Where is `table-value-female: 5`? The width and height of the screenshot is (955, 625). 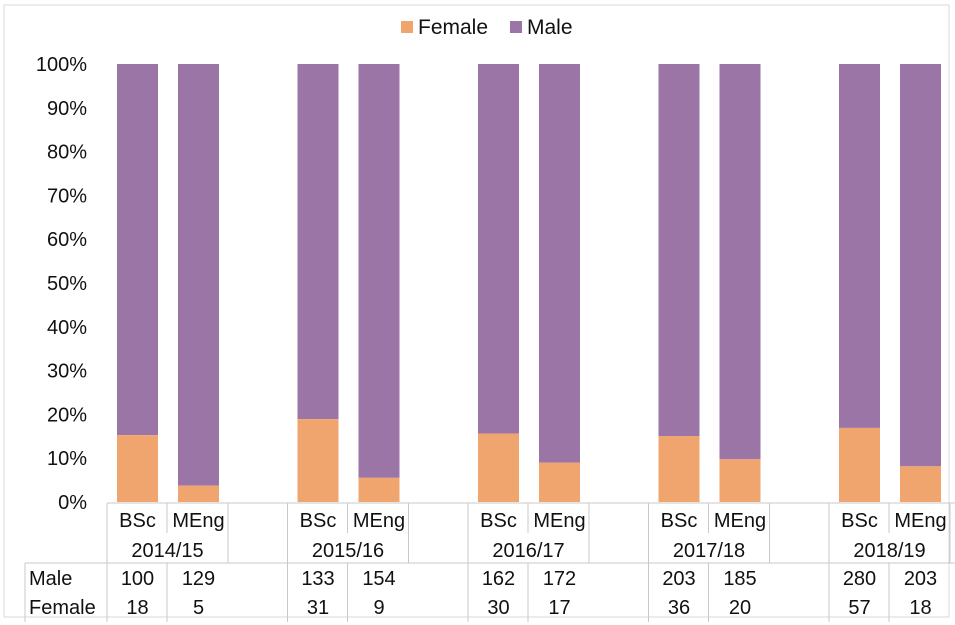 table-value-female: 5 is located at coordinates (198, 608).